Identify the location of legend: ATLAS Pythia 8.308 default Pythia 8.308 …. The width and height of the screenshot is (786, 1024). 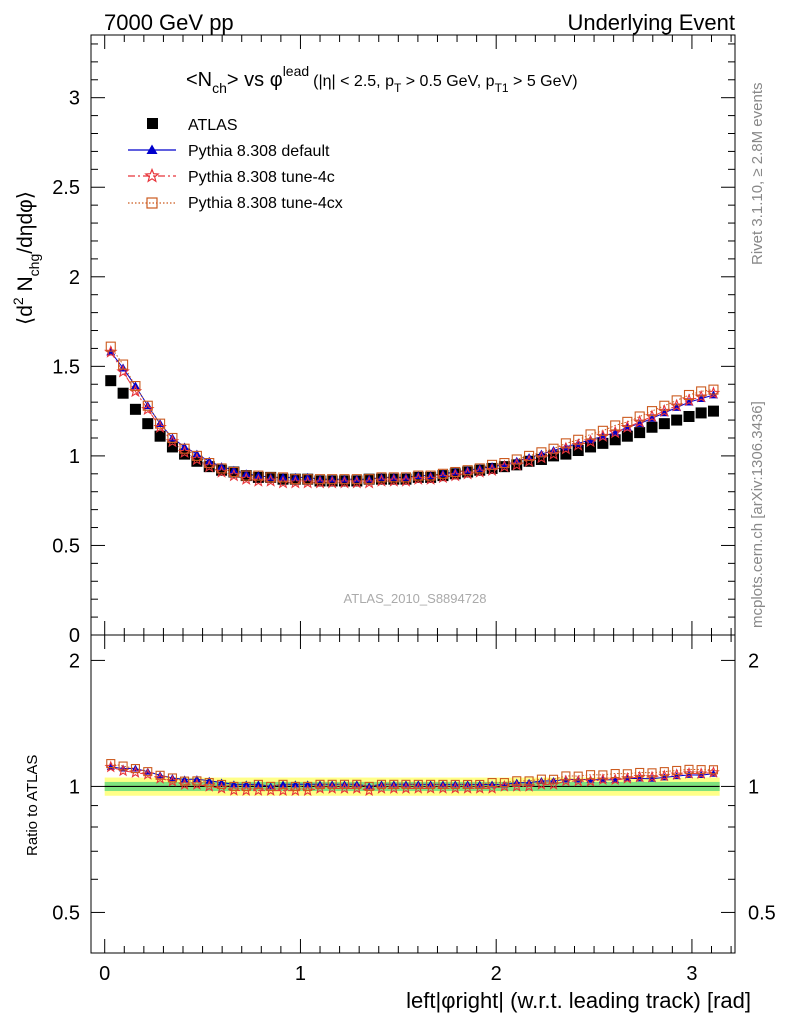
(235, 164).